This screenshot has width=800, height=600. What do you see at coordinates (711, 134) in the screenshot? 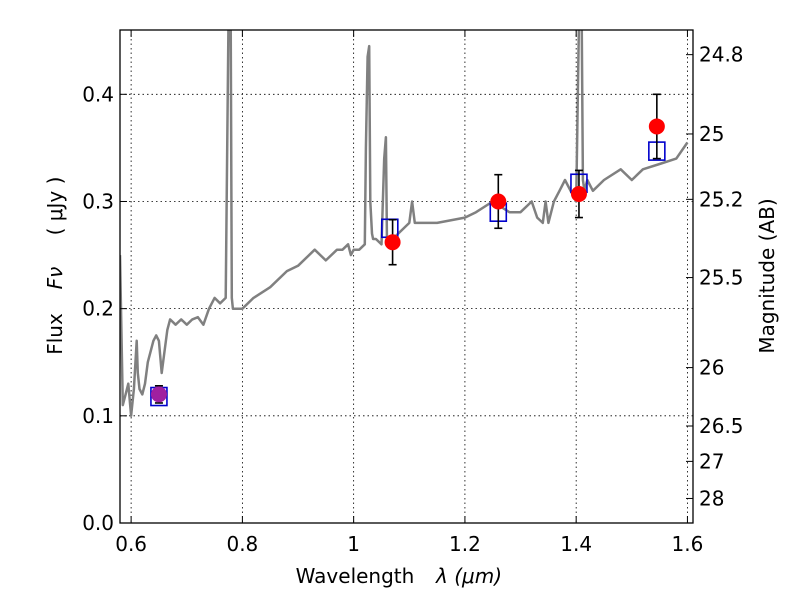
I see `right-tick-label: 25` at bounding box center [711, 134].